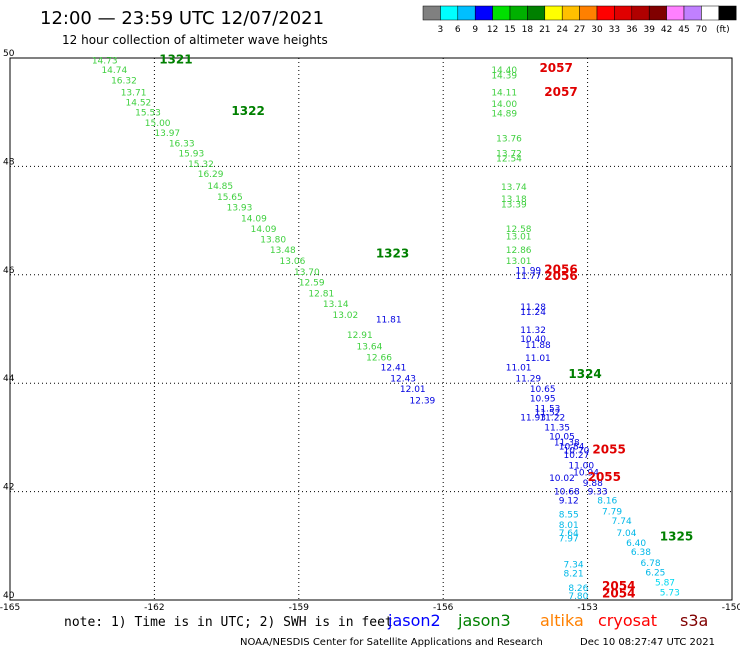 This screenshot has width=740, height=650. Describe the element at coordinates (148, 113) in the screenshot. I see `jason3-point-label: 15.53` at that location.